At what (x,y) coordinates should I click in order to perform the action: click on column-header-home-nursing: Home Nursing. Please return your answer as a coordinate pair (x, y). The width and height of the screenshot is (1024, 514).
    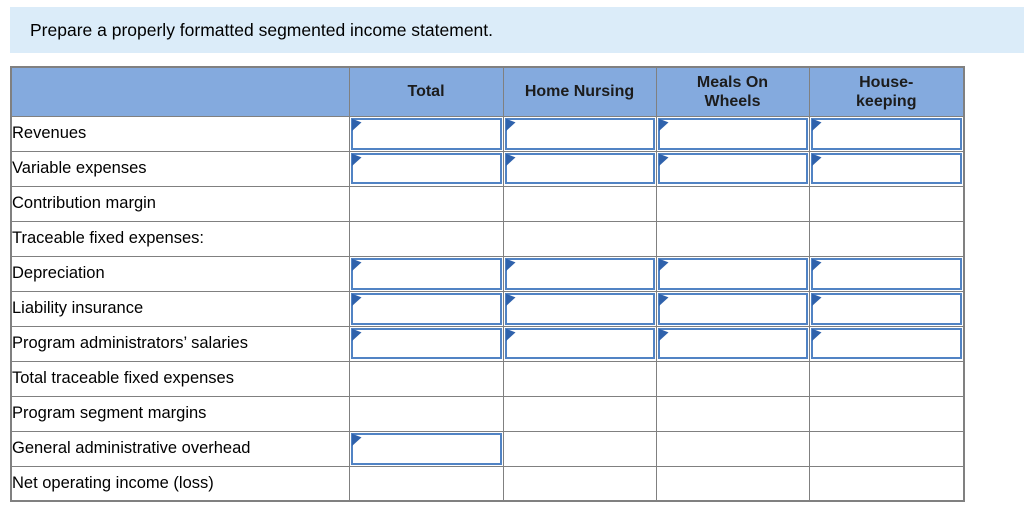
    Looking at the image, I should click on (579, 91).